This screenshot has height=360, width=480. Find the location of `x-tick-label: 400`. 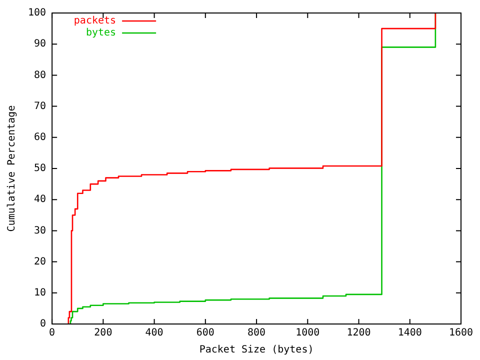

x-tick-label: 400 is located at coordinates (154, 333).